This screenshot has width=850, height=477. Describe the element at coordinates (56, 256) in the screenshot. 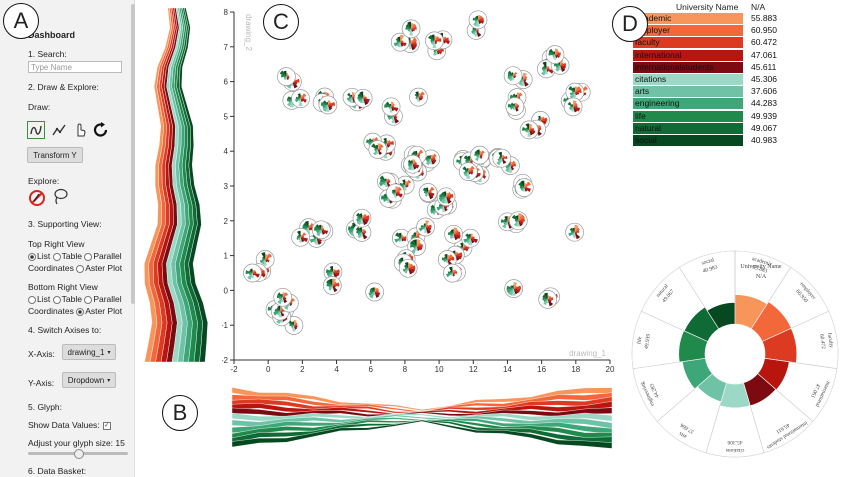

I see `radio-table-top` at that location.